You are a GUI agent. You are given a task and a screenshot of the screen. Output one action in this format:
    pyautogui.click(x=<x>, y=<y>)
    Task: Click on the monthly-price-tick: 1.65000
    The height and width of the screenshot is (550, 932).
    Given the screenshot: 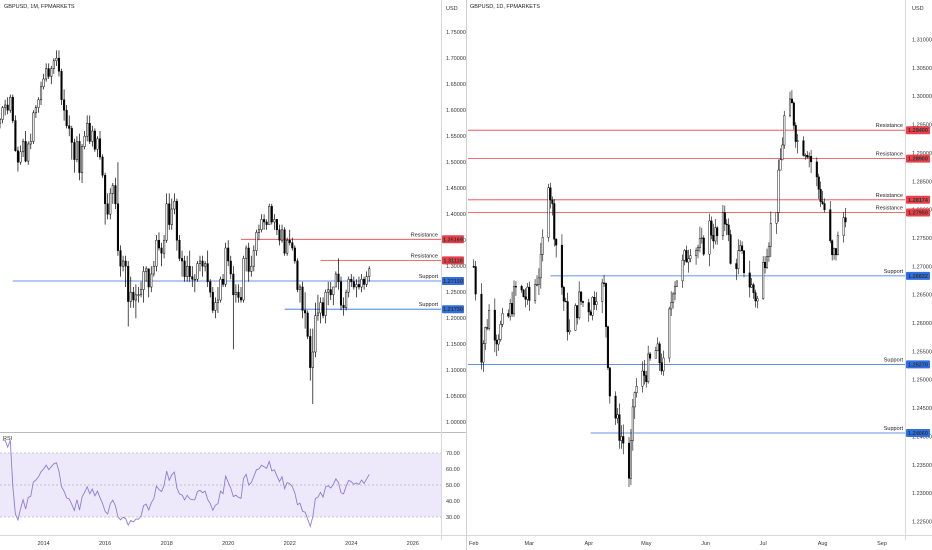 What is the action you would take?
    pyautogui.click(x=456, y=85)
    